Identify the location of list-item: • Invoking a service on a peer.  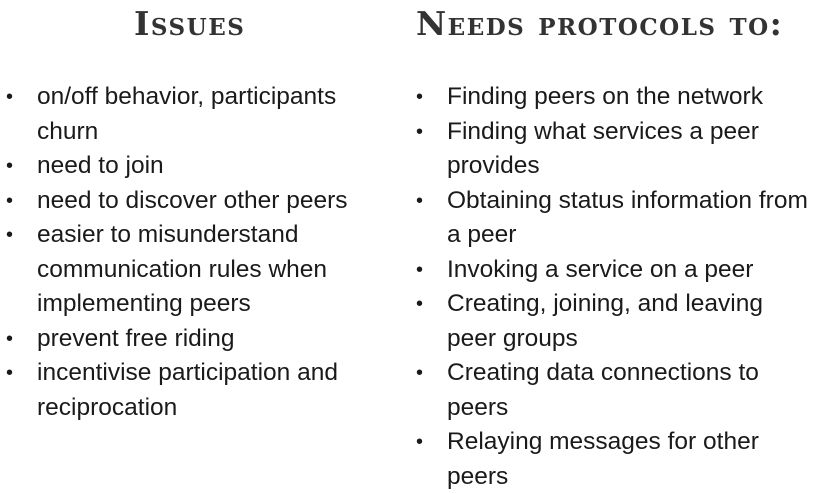
(612, 270).